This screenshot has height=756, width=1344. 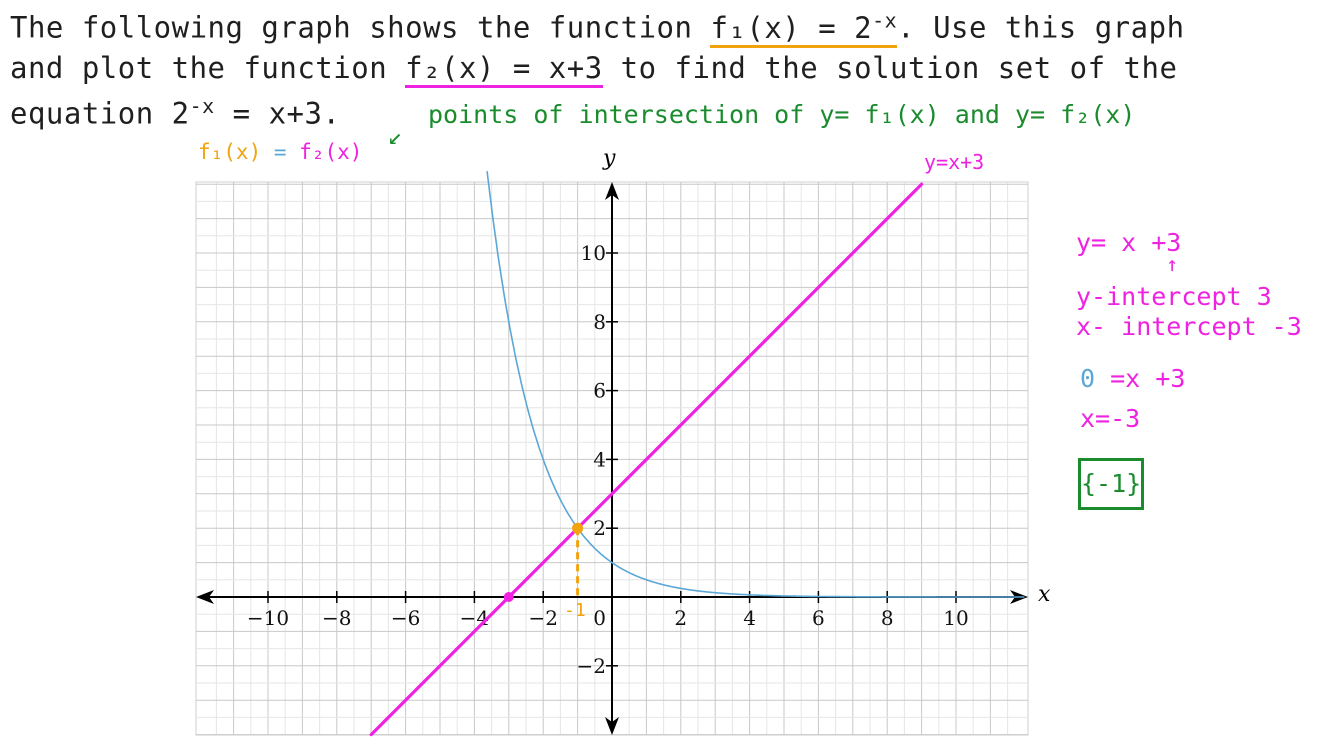 What do you see at coordinates (508, 597) in the screenshot?
I see `x-intercept-point` at bounding box center [508, 597].